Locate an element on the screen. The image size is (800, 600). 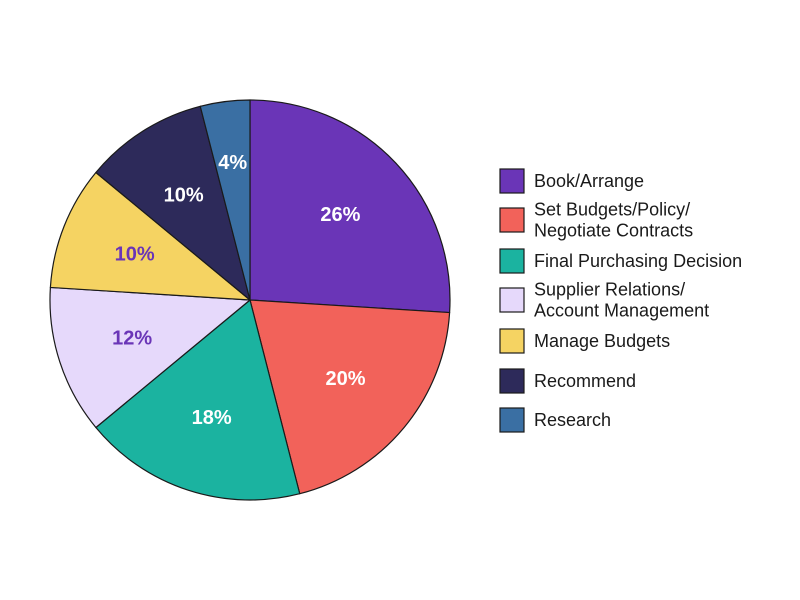
legend-label-research: Research is located at coordinates (572, 420).